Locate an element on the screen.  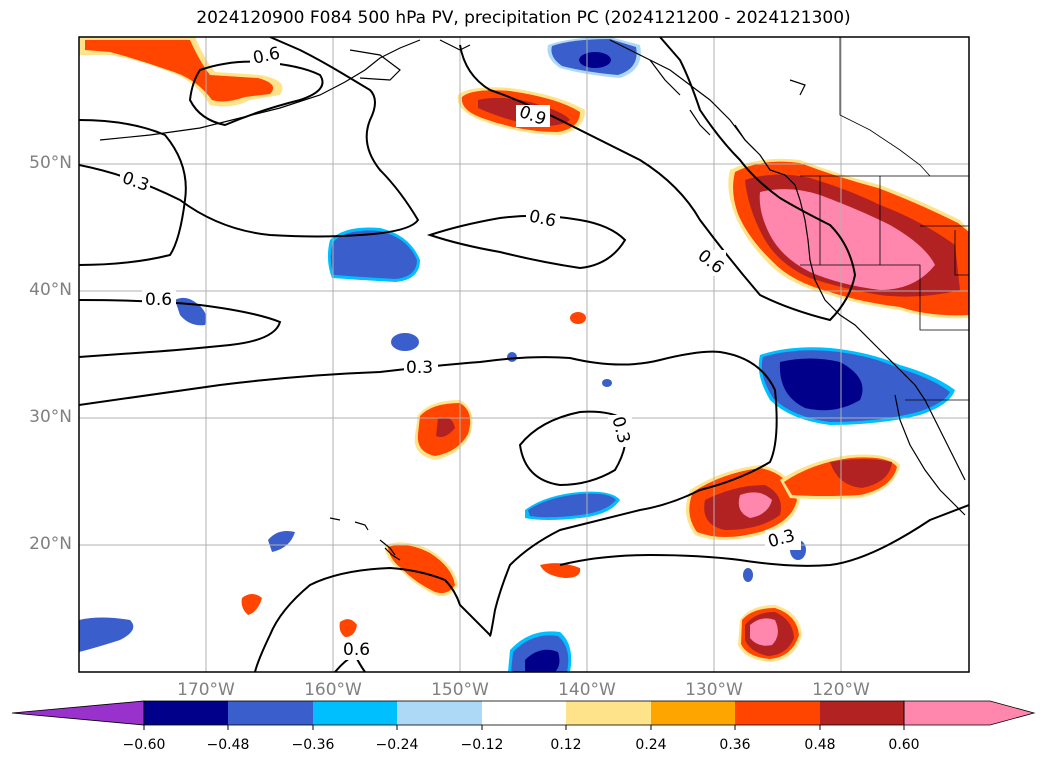
colorbar-extend-high is located at coordinates (969, 713).